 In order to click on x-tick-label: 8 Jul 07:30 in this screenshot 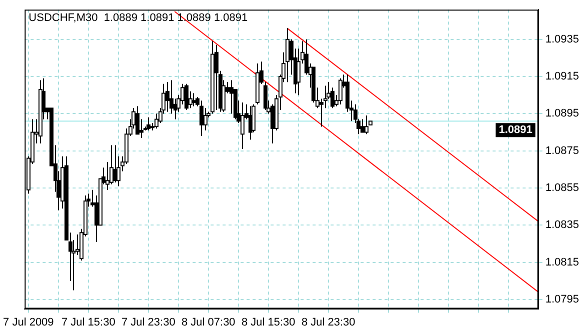, I will do `click(208, 322)`.